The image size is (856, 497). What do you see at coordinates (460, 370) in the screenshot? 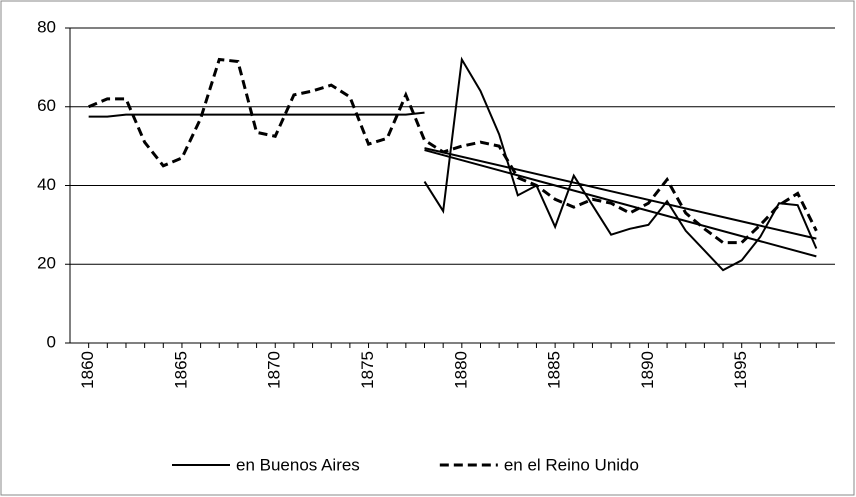
I see `x-tick-label: 1880` at bounding box center [460, 370].